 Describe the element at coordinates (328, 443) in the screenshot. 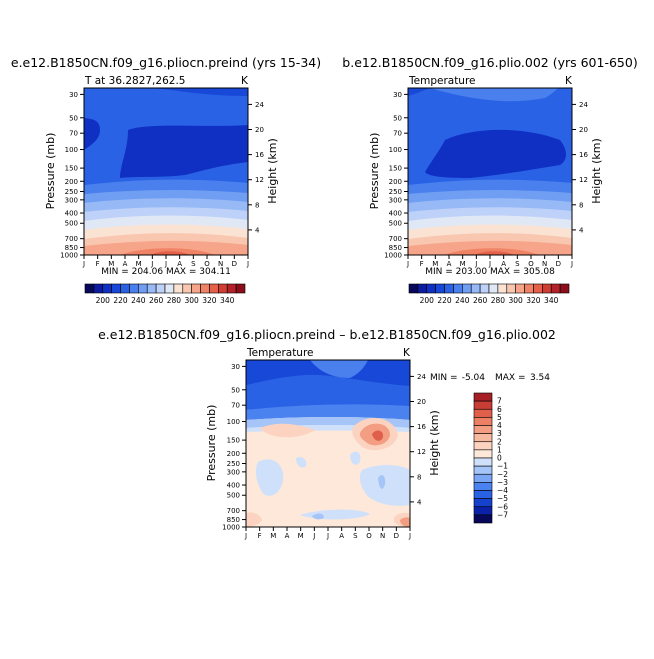

I see `panel-difference-contours` at that location.